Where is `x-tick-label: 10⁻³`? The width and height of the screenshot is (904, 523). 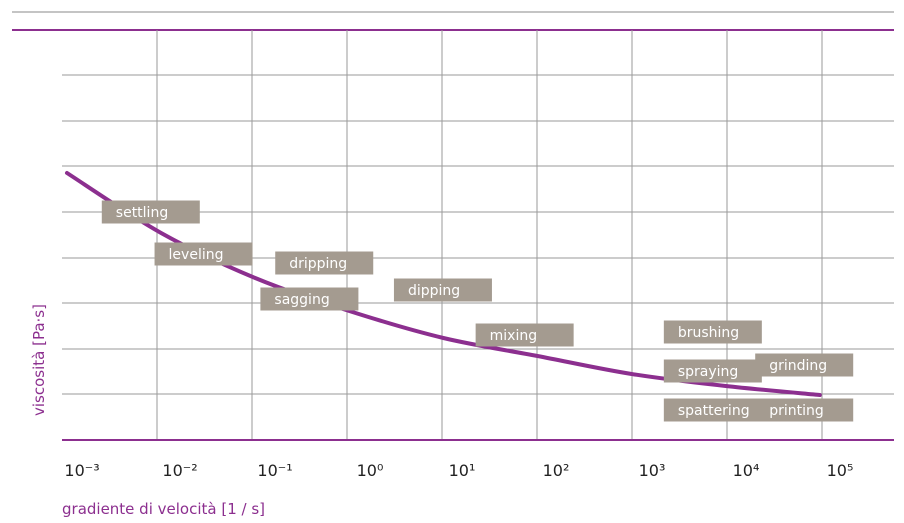 x-tick-label: 10⁻³ is located at coordinates (81, 470).